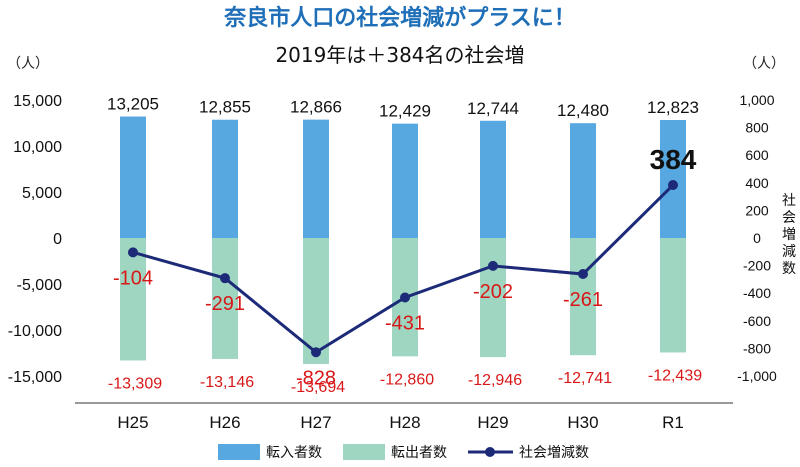 The width and height of the screenshot is (800, 467). I want to click on inflow-data-label: 13,205, so click(133, 104).